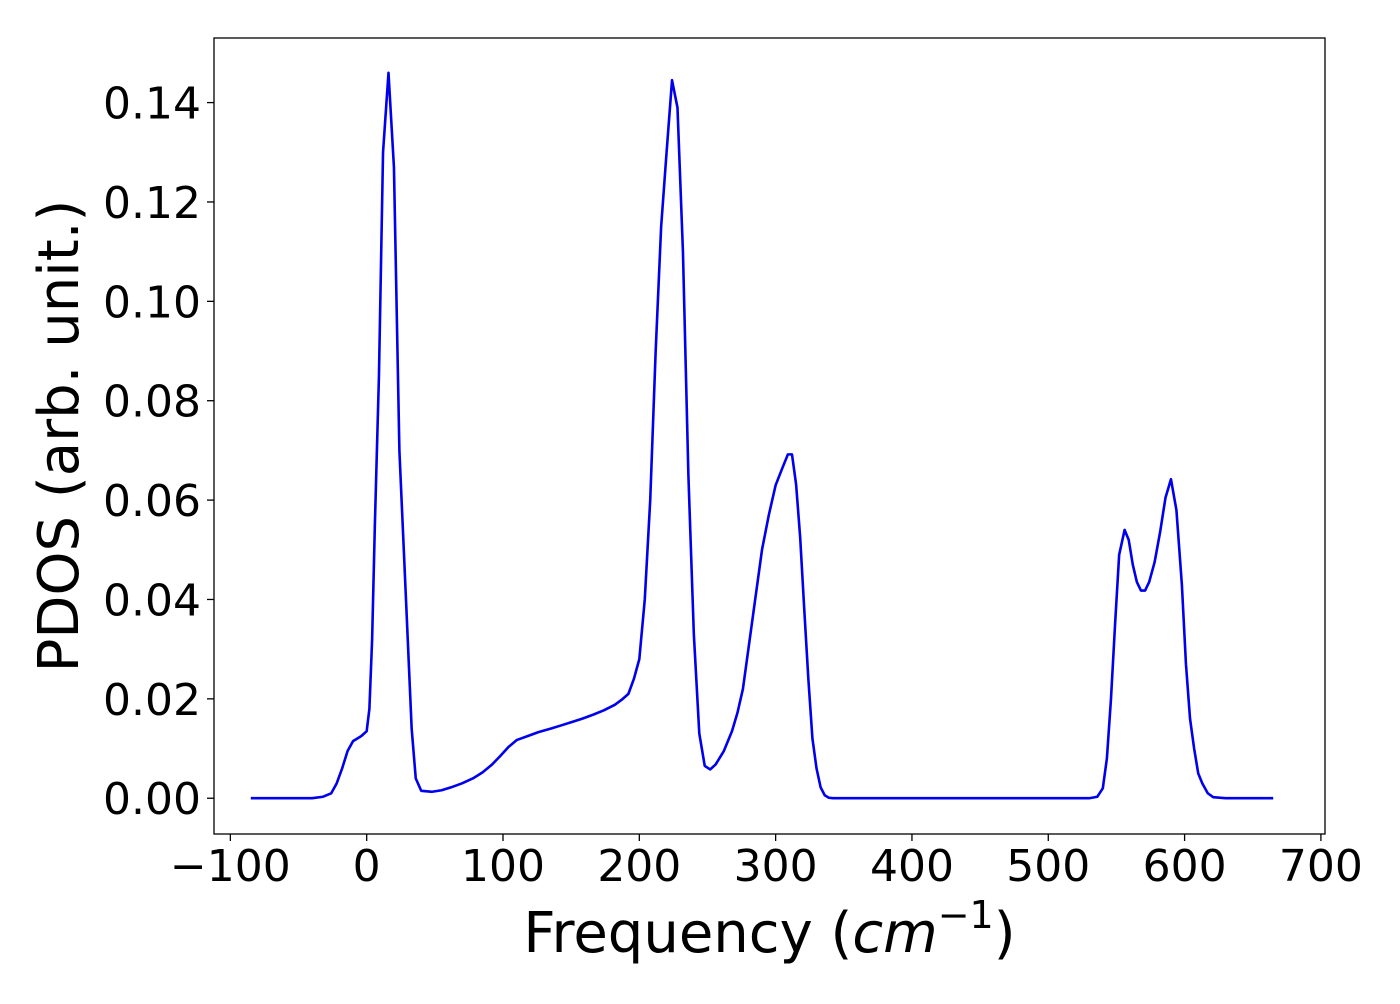 This screenshot has width=1400, height=1004. Describe the element at coordinates (59, 436) in the screenshot. I see `y-axis-label: PDOS (arb. unit.)` at that location.